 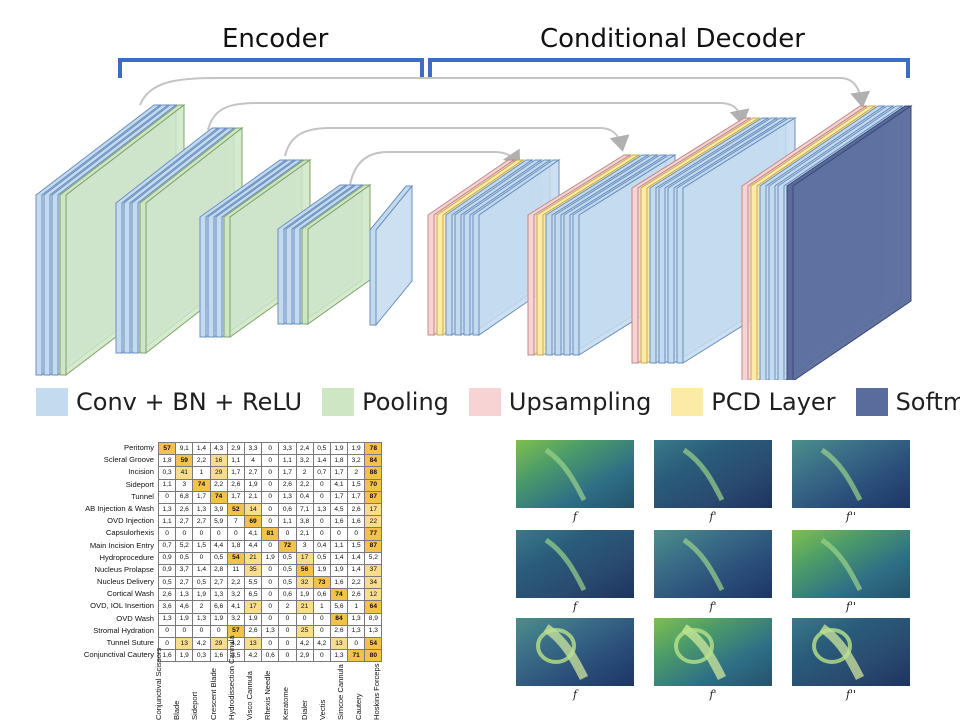 I want to click on matrix-row: 1,6 1,9 0,3 1,6 3,5 4,2 0,6 0 2,9 0 1,3 71 80, so click(x=270, y=656).